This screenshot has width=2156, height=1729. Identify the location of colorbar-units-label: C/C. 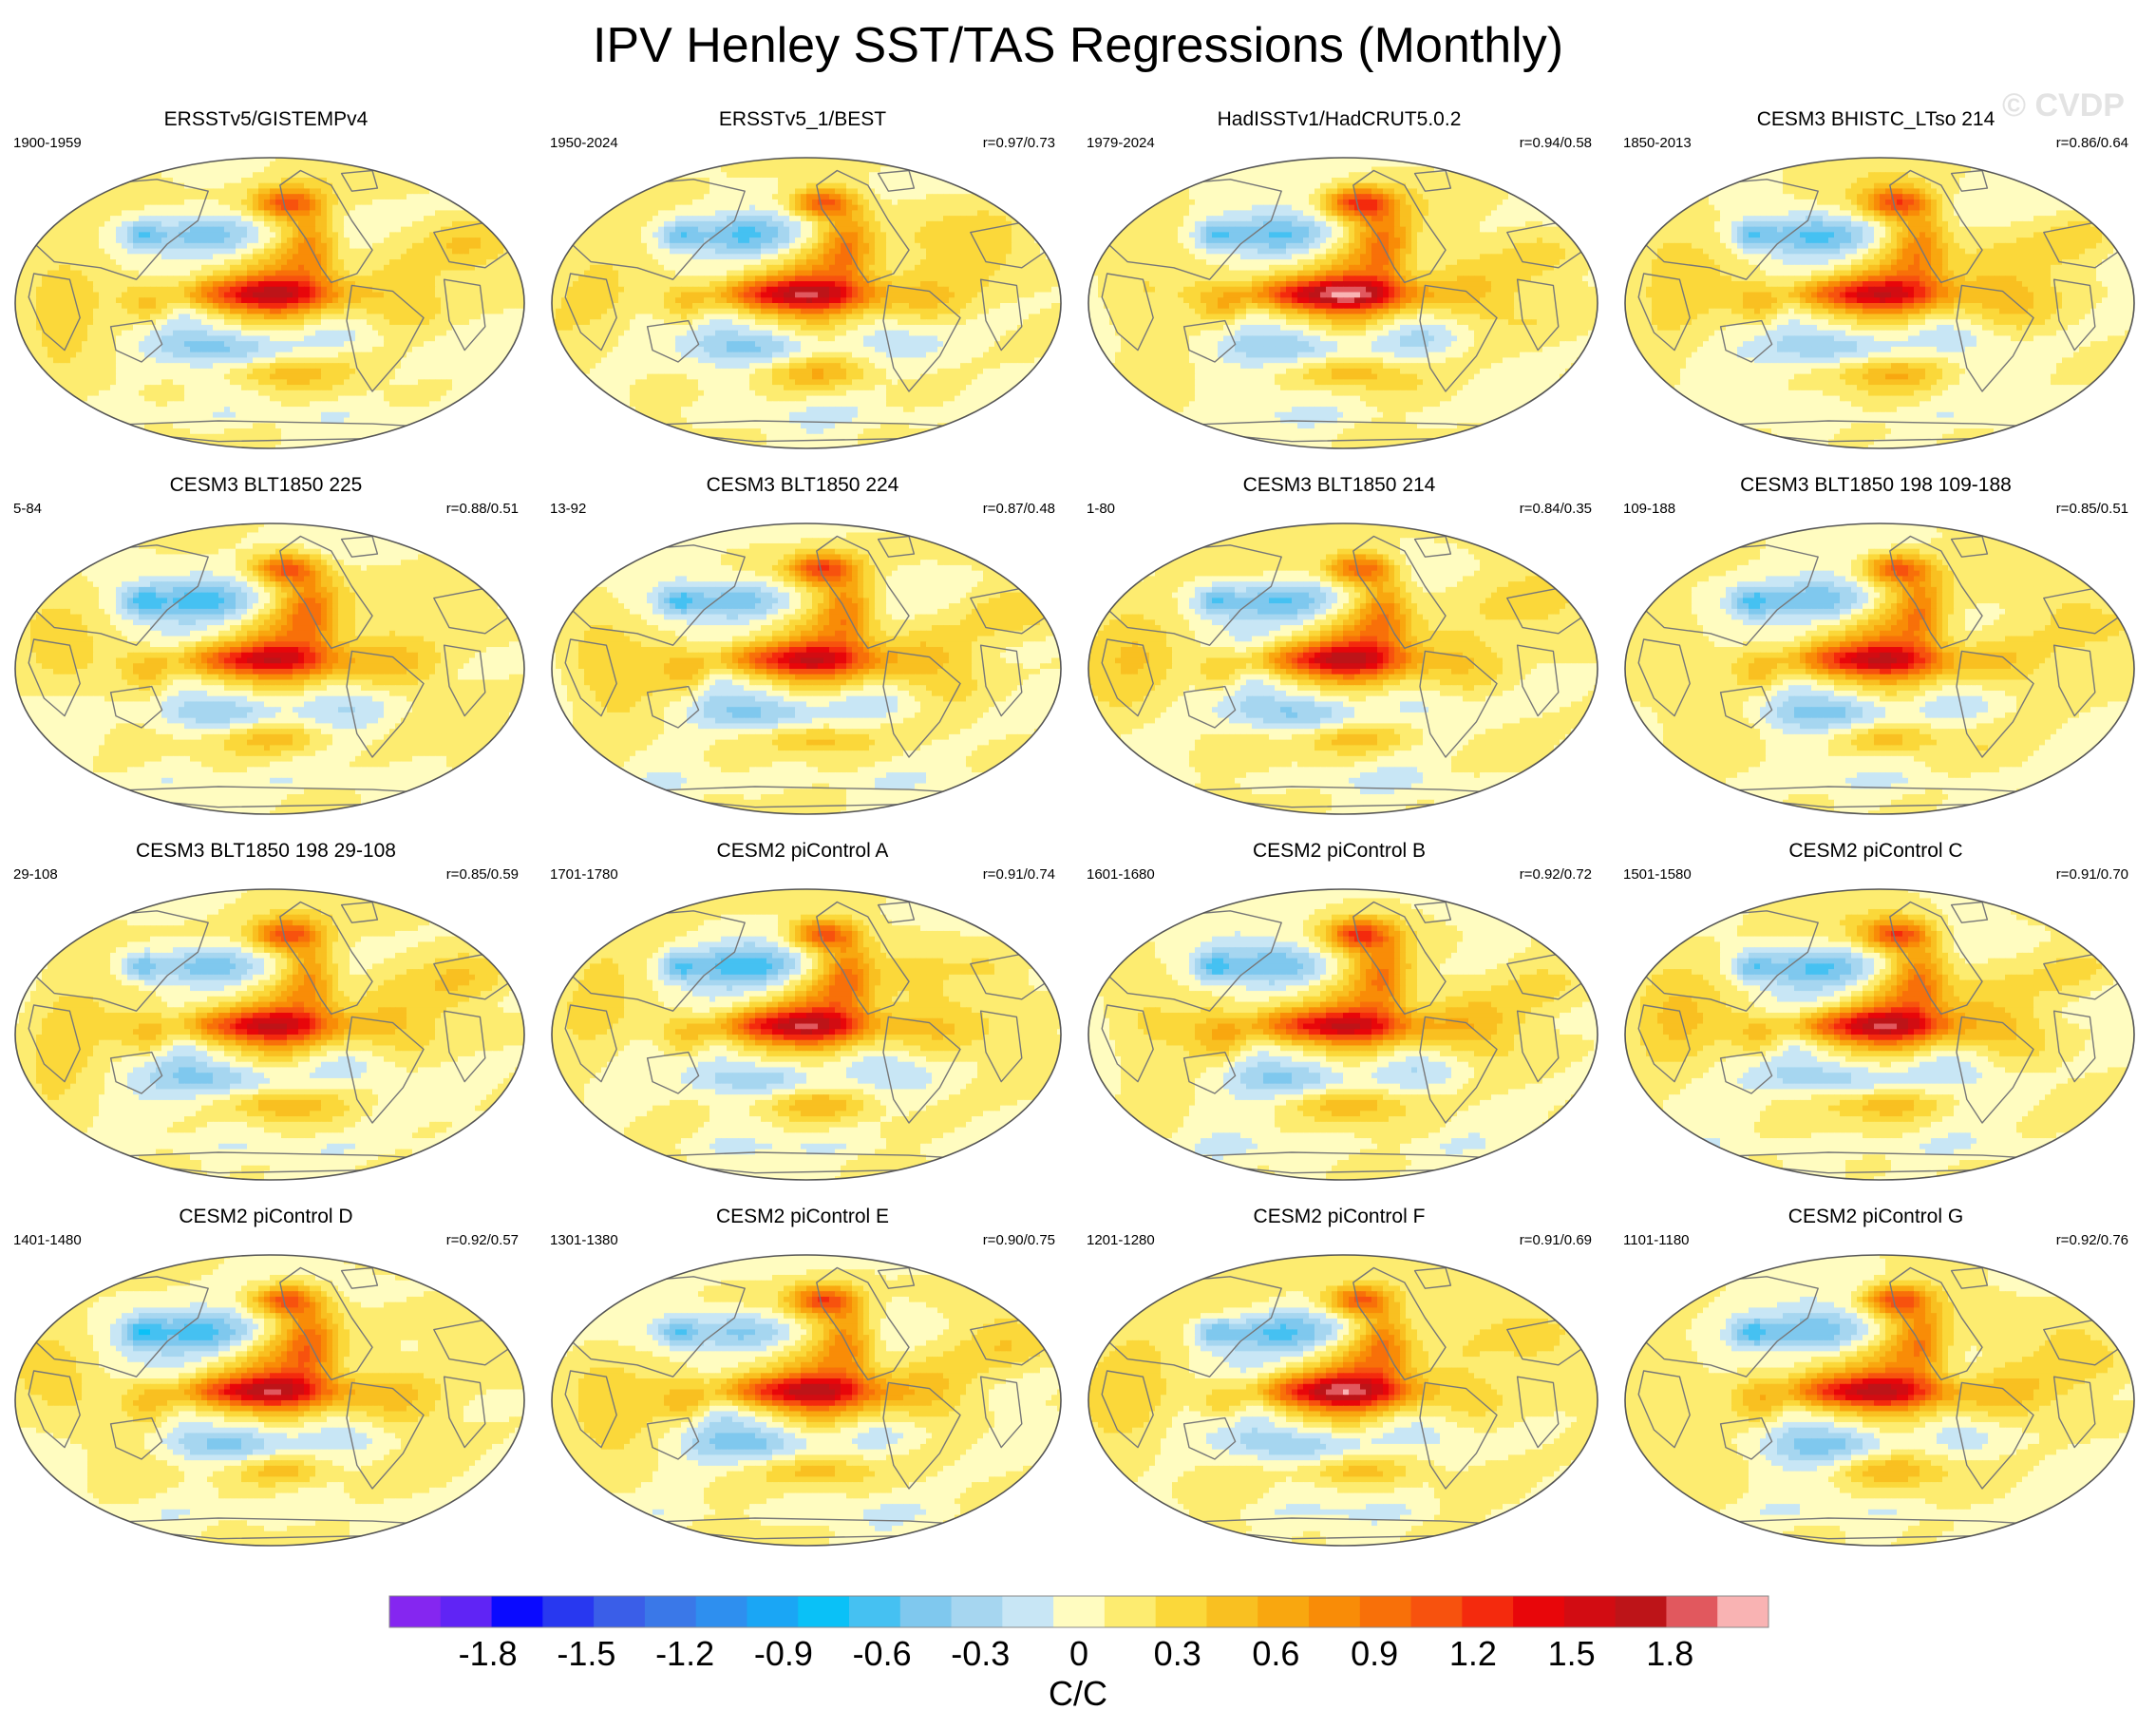
(1078, 1693).